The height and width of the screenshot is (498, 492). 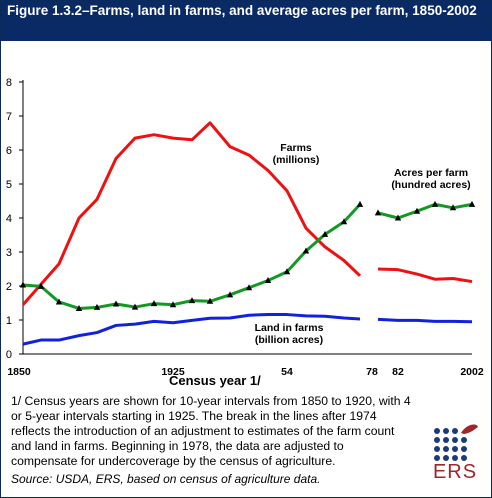 I want to click on y-tick-label: 7, so click(x=9, y=117).